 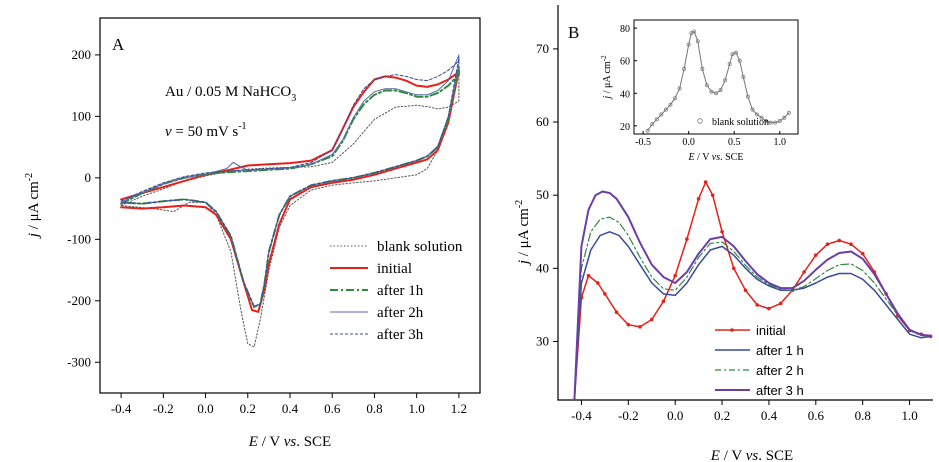 What do you see at coordinates (248, 408) in the screenshot?
I see `x-tick-label: 0.2` at bounding box center [248, 408].